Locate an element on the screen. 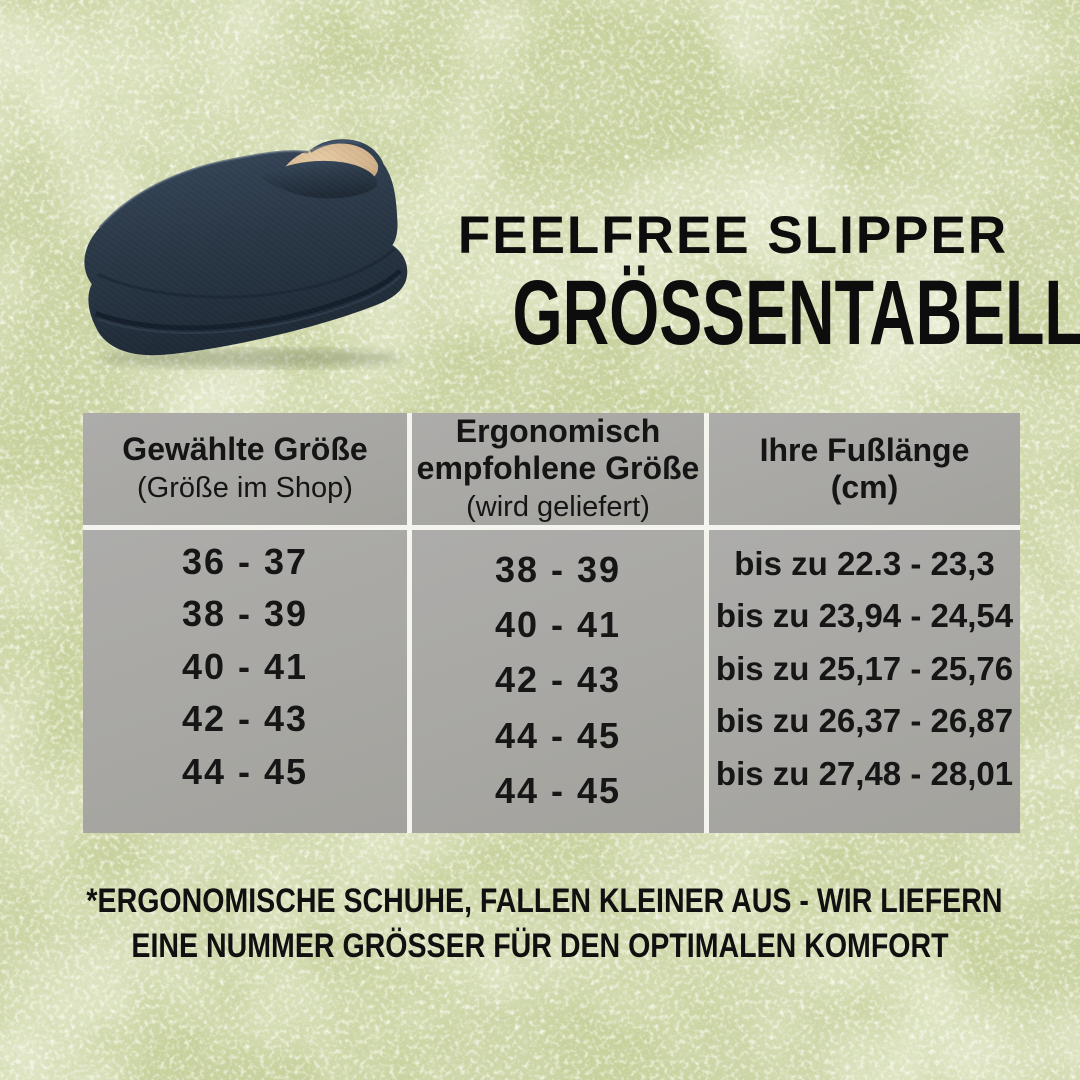 This screenshot has width=1080, height=1080. page-title: FEELFREE SLIPPER GRÖSSENTABELLE is located at coordinates (749, 285).